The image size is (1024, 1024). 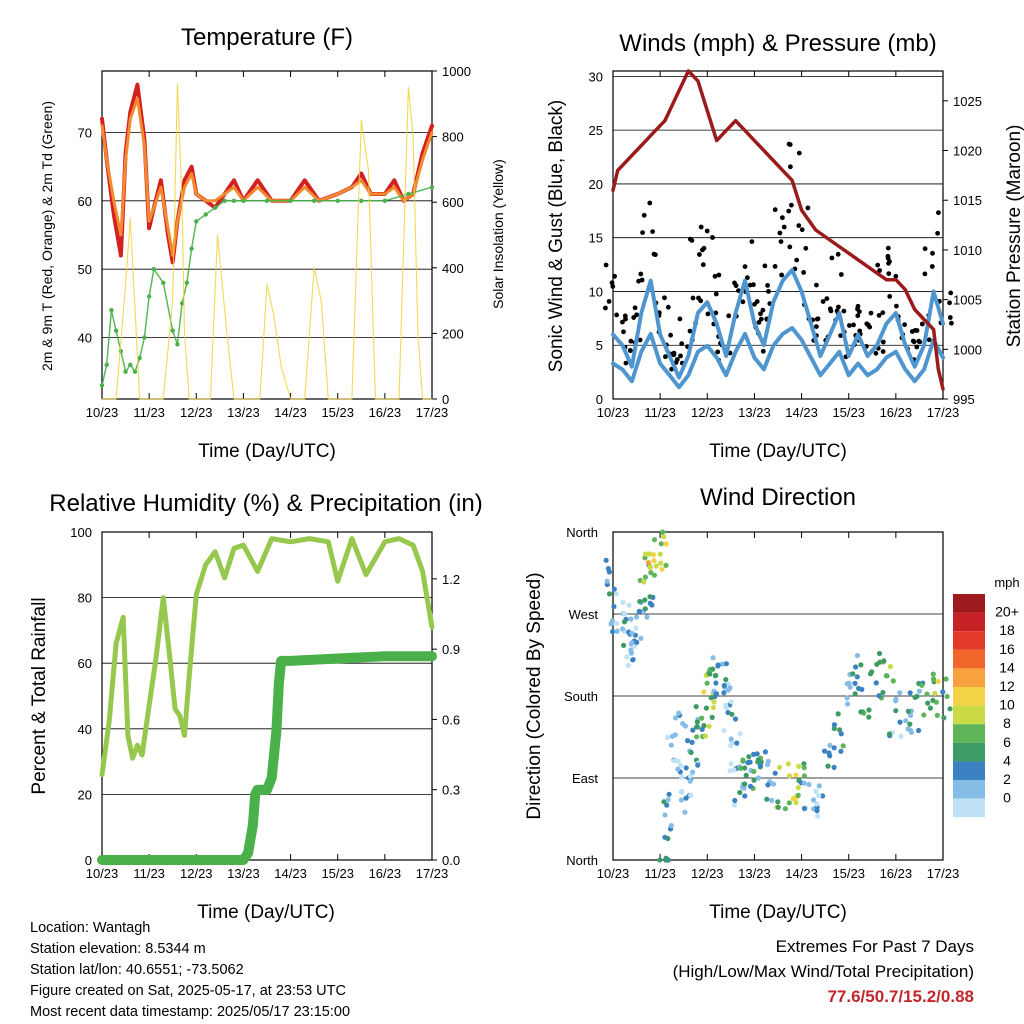 I want to click on direction-title: Wind Direction, so click(x=778, y=497).